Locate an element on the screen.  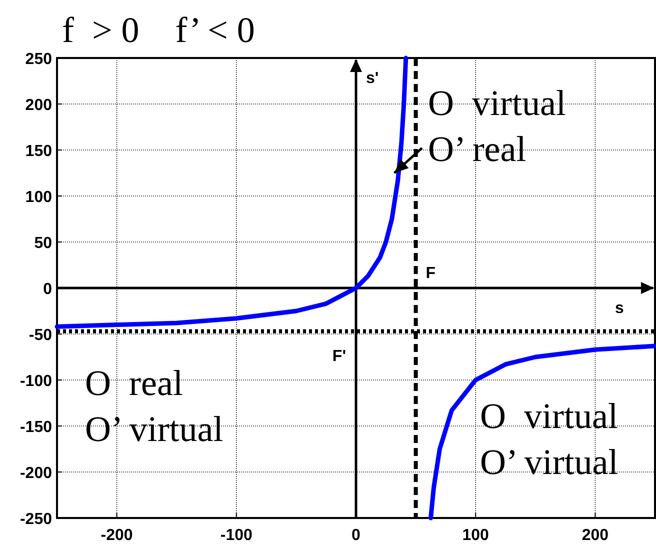
annotation: O virtual O’ real is located at coordinates (497, 126).